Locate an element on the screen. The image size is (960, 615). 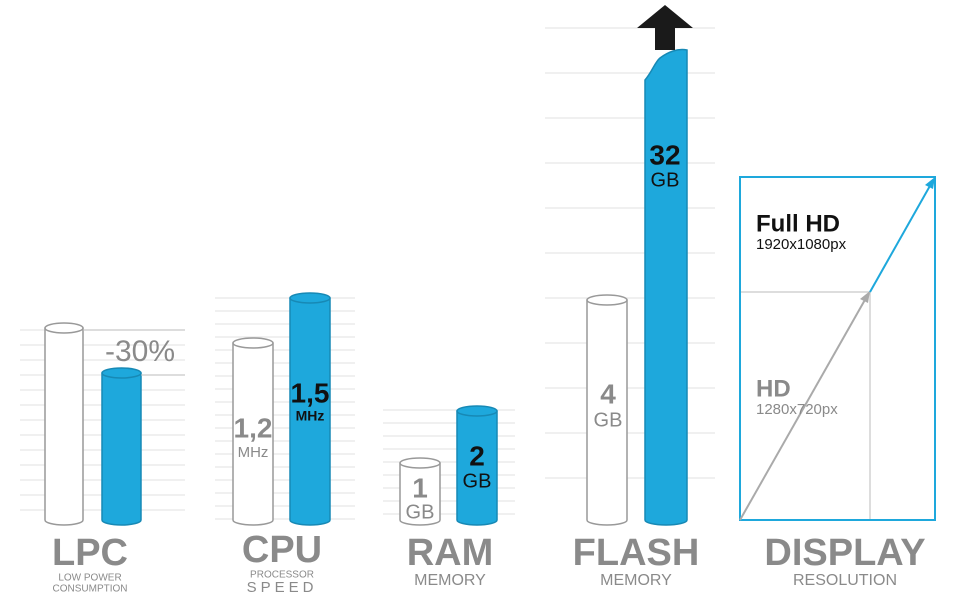
display-title: DISPLAY is located at coordinates (844, 553).